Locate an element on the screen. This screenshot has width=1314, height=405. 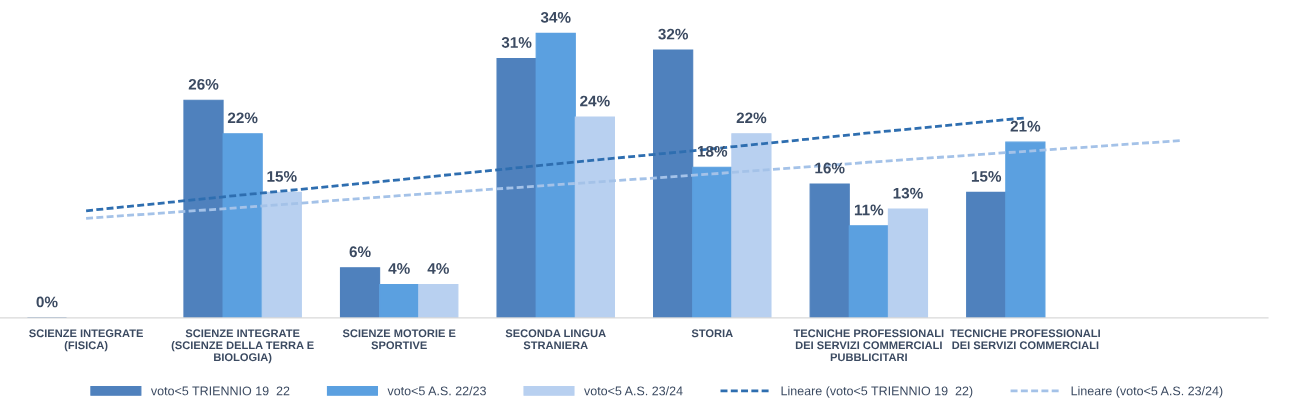
legend-label: voto<5 TRIENNIO 19 22 is located at coordinates (220, 391).